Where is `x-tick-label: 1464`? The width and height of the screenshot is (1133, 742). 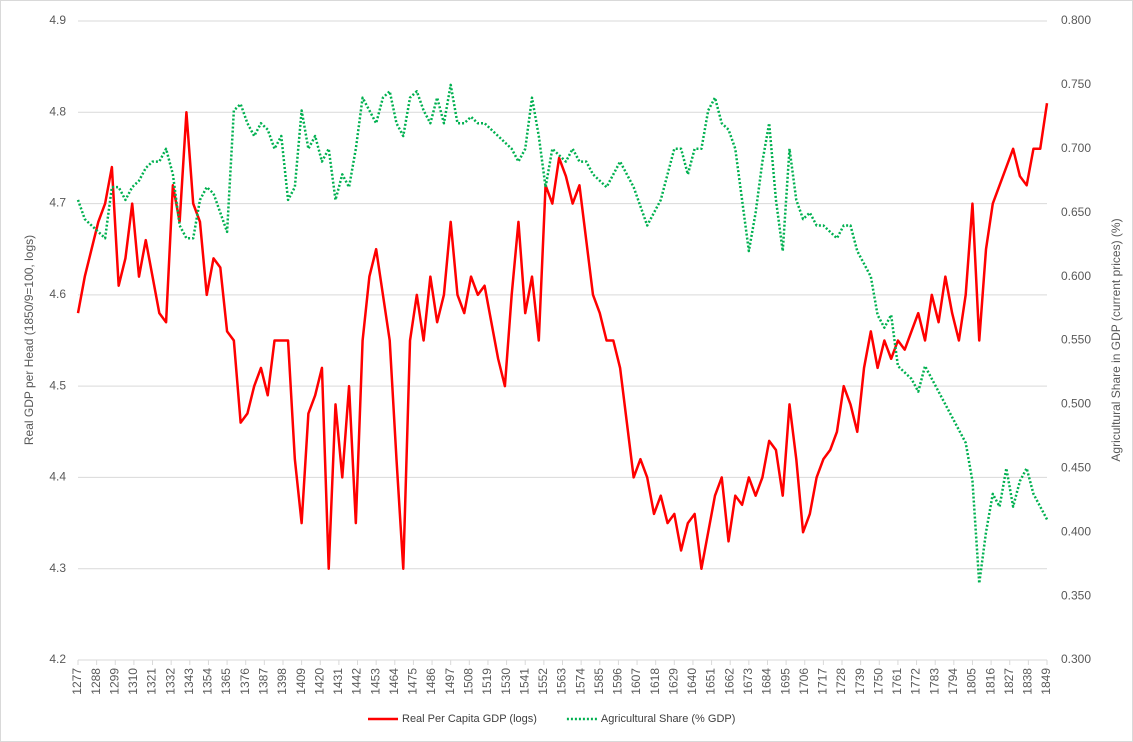 x-tick-label: 1464 is located at coordinates (394, 681).